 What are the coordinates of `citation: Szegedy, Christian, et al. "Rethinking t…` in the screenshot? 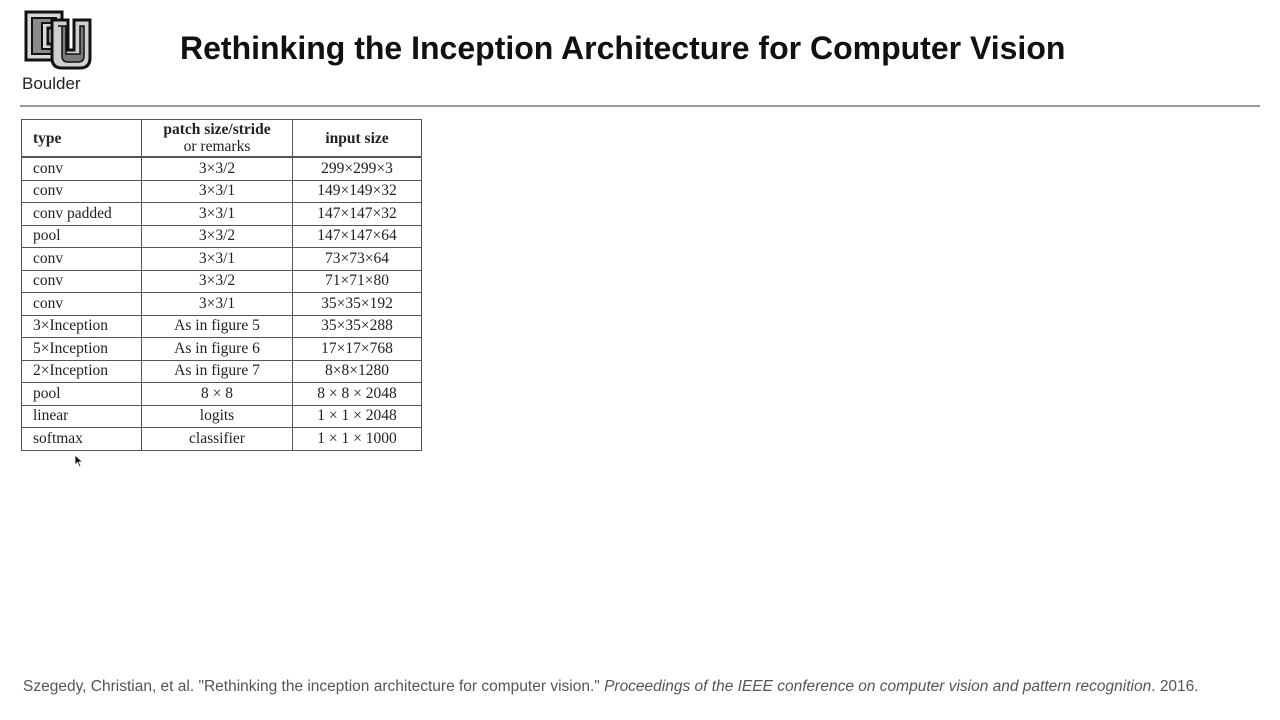 It's located at (643, 687).